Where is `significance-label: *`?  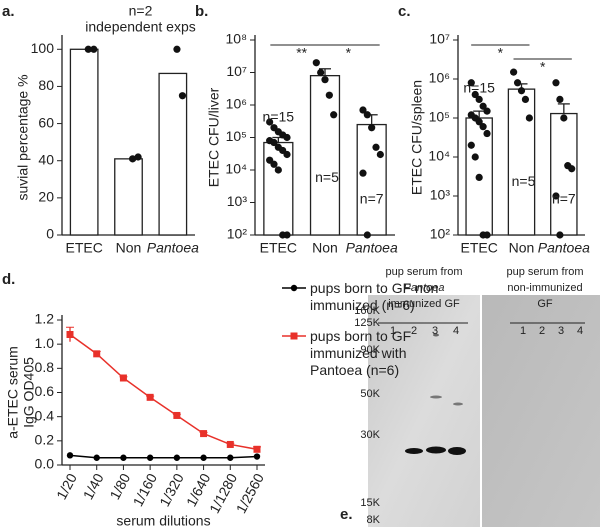 significance-label: * is located at coordinates (501, 53).